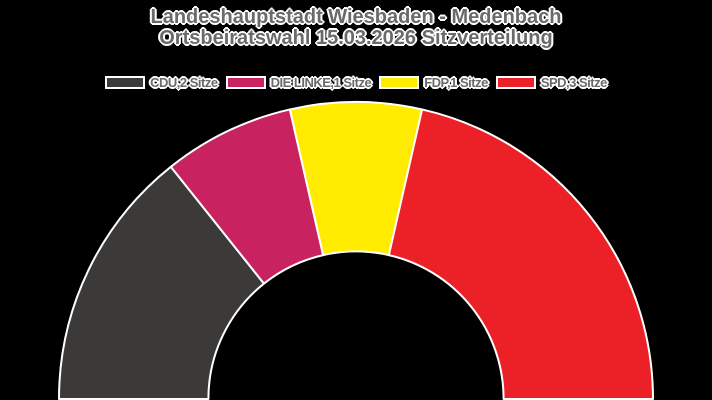 This screenshot has height=400, width=712. What do you see at coordinates (399, 82) in the screenshot?
I see `legend-swatch-fdp` at bounding box center [399, 82].